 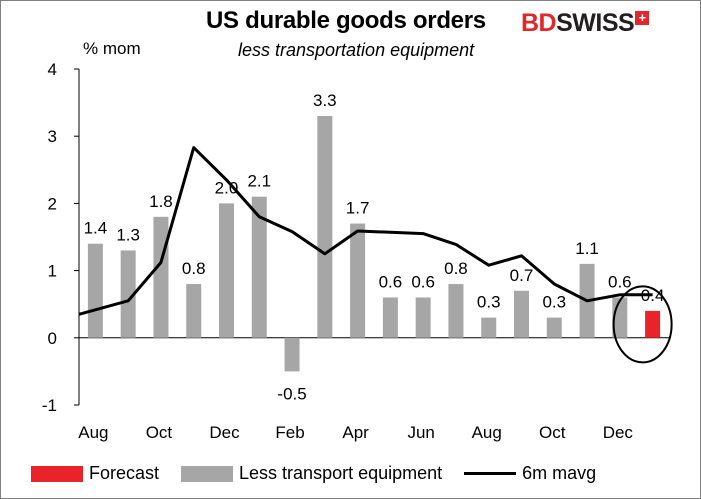 What do you see at coordinates (52, 69) in the screenshot?
I see `y-tick-label: 4` at bounding box center [52, 69].